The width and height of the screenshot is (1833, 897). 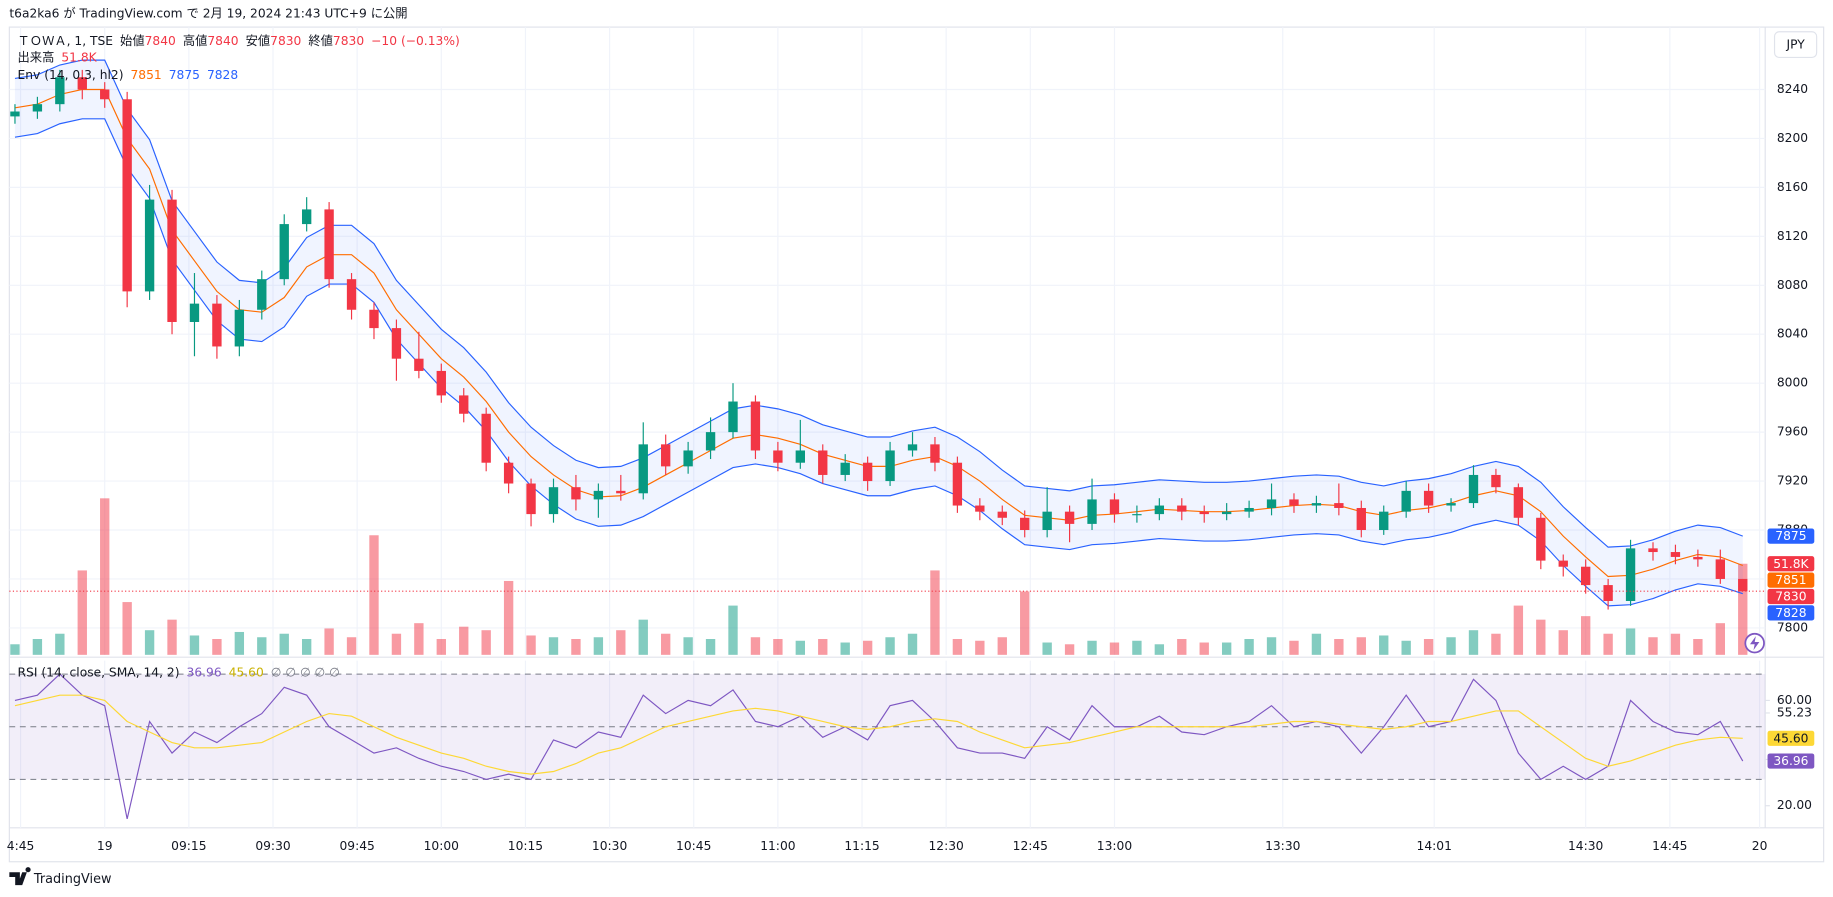 What do you see at coordinates (1792, 285) in the screenshot?
I see `y-tick-label: 8080` at bounding box center [1792, 285].